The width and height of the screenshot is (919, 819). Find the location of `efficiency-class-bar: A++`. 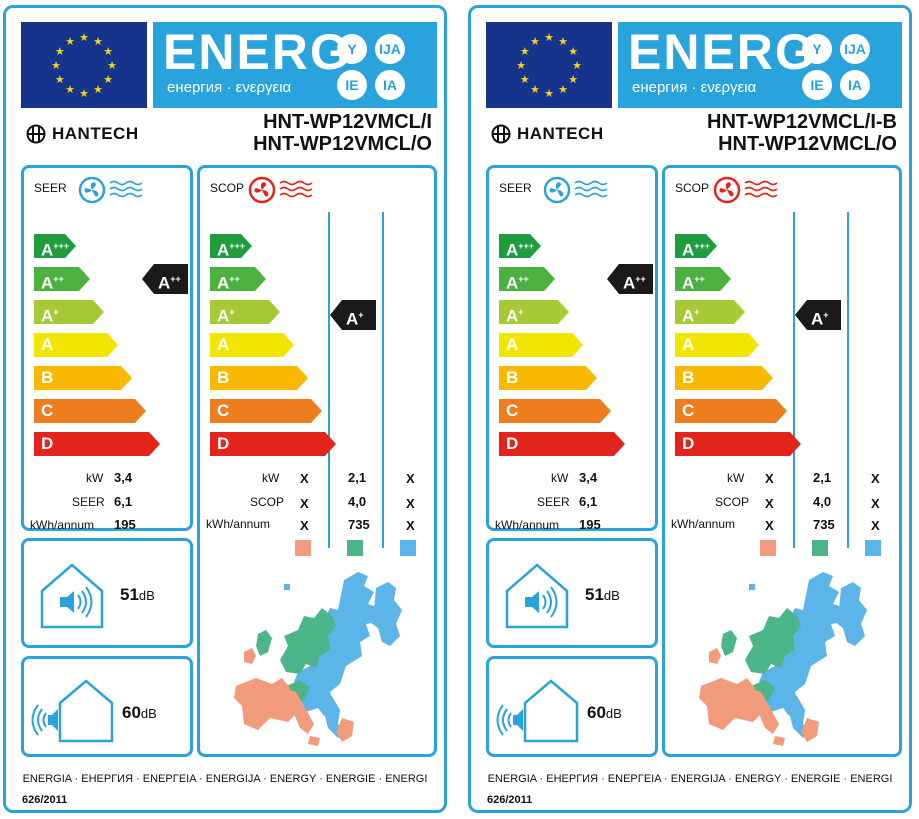

efficiency-class-bar: A++ is located at coordinates (527, 279).